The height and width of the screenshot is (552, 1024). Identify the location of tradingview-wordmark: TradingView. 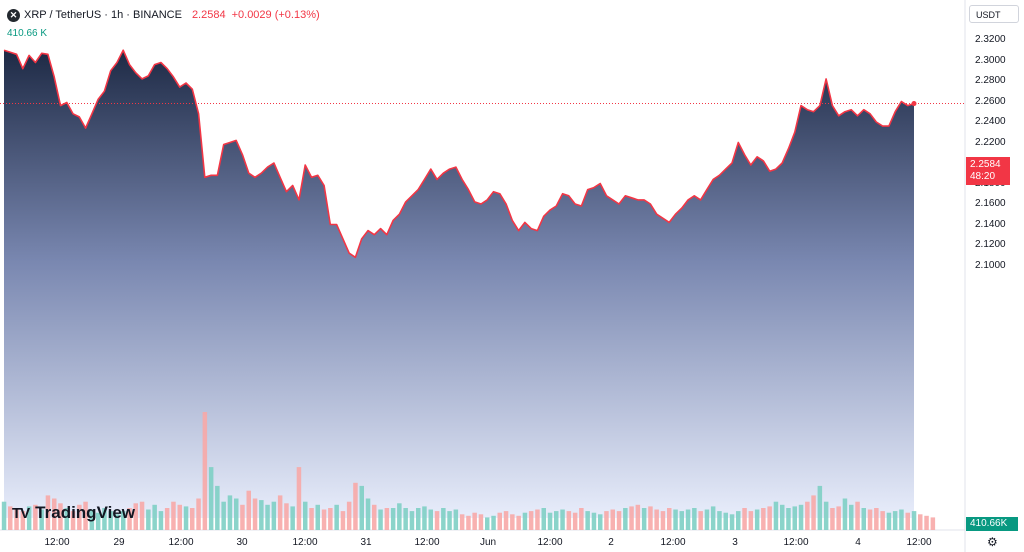
(85, 512).